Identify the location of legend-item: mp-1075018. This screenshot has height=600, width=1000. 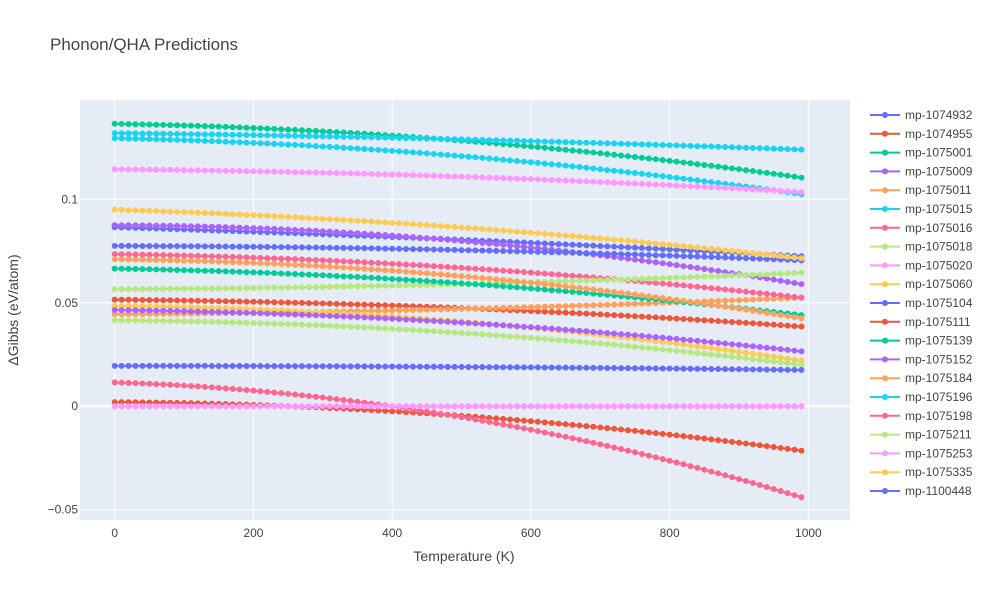
(921, 247).